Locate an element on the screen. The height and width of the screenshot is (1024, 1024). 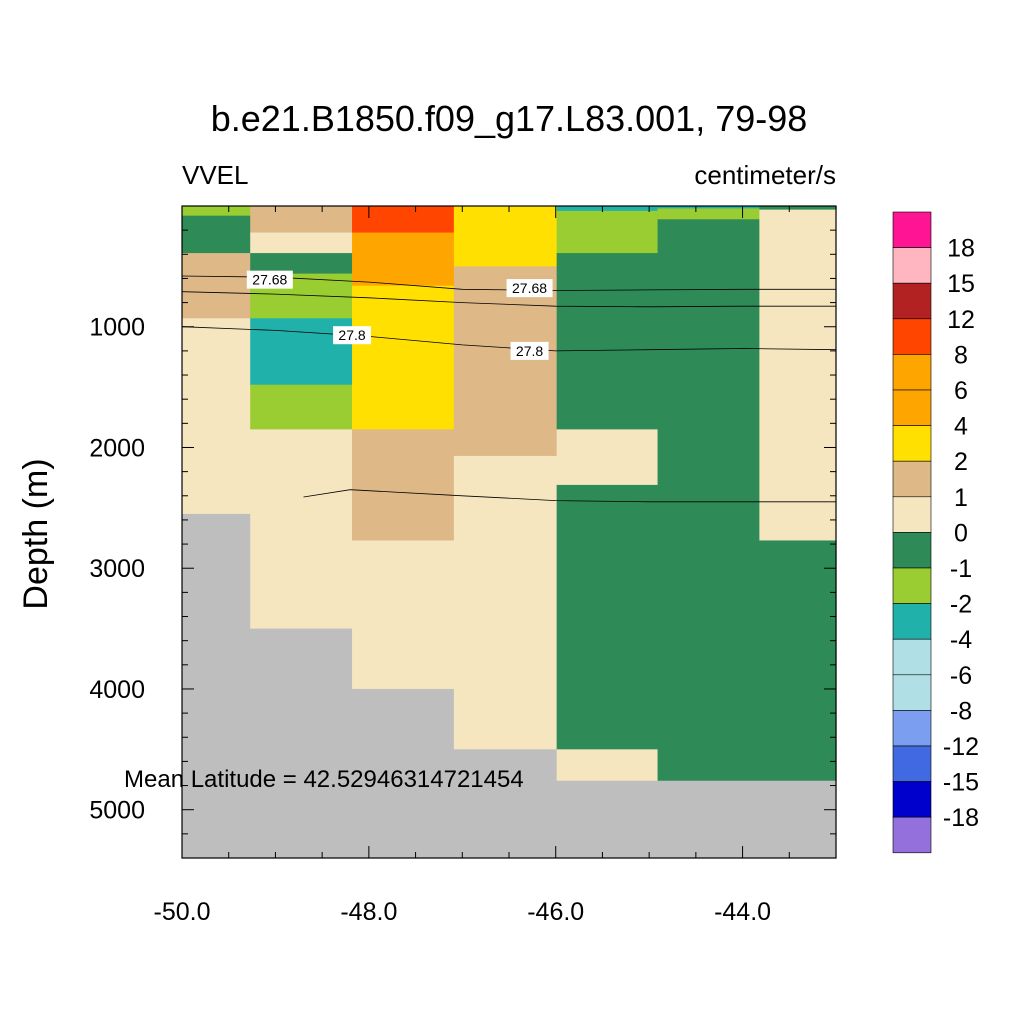
x-tick-label: -50.0 is located at coordinates (182, 912).